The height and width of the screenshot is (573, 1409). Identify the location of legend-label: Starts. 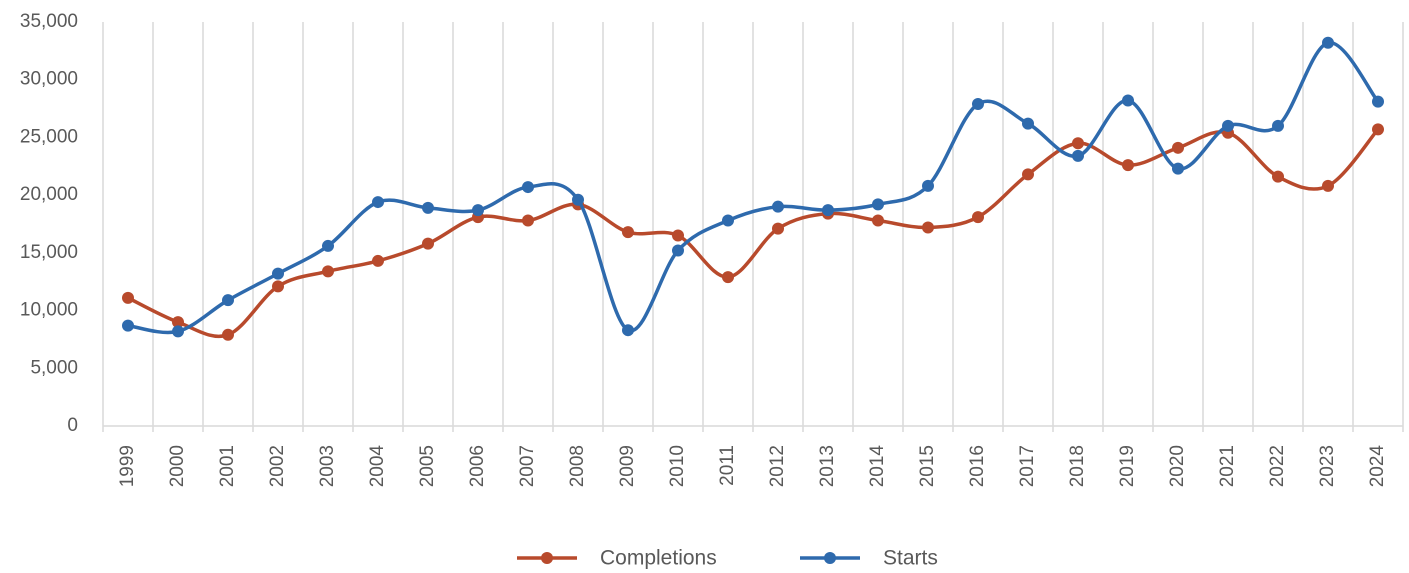
(910, 558).